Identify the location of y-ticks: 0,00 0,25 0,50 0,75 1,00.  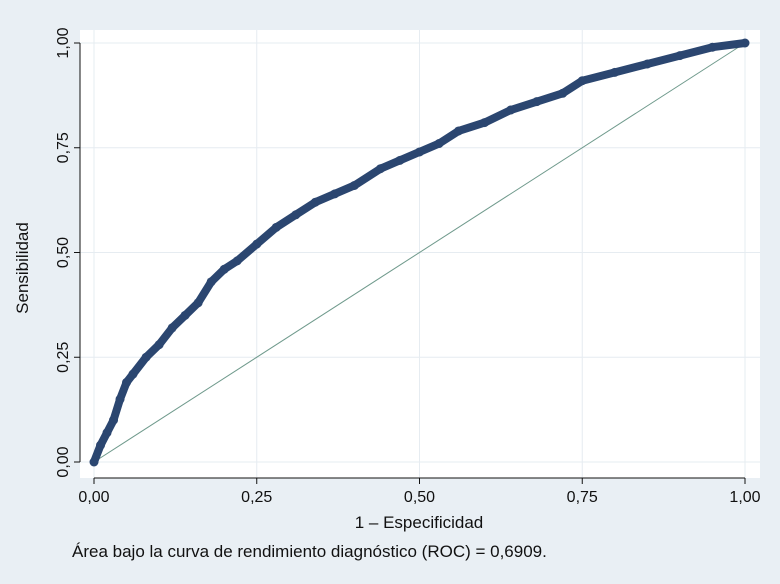
(67, 252).